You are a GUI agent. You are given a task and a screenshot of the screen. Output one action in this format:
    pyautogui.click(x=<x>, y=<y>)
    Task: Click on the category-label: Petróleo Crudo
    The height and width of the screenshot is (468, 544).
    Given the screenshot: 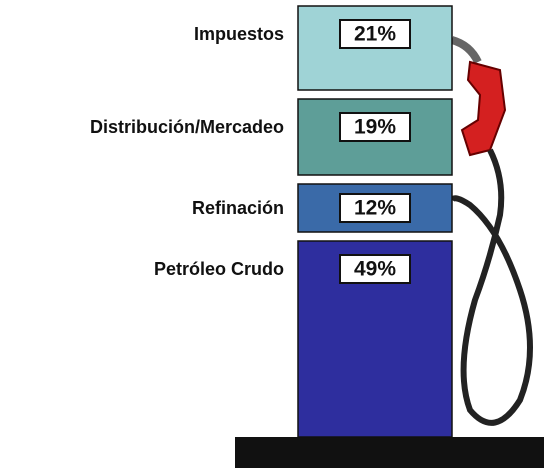 What is the action you would take?
    pyautogui.click(x=219, y=269)
    